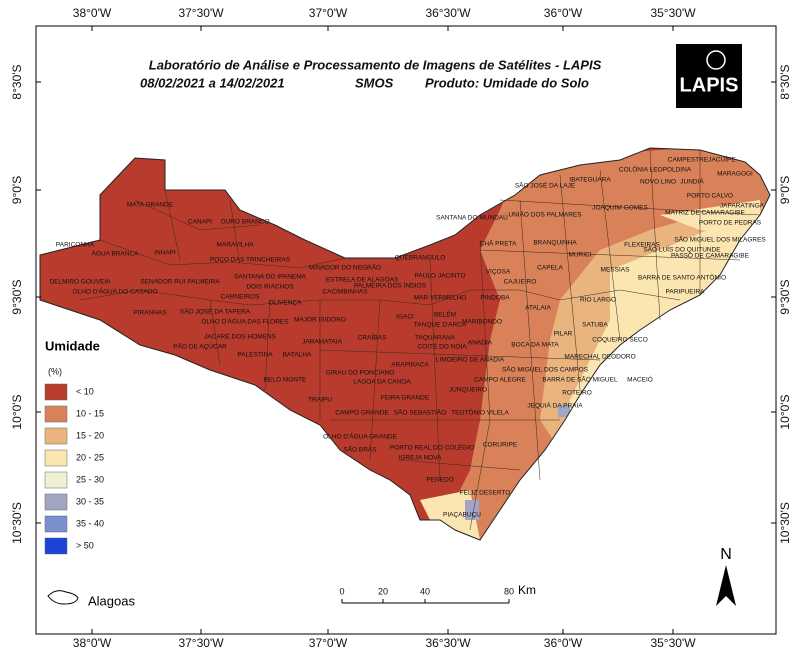  Describe the element at coordinates (535, 345) in the screenshot. I see `municipality-label: BOCA DA MATA` at that location.